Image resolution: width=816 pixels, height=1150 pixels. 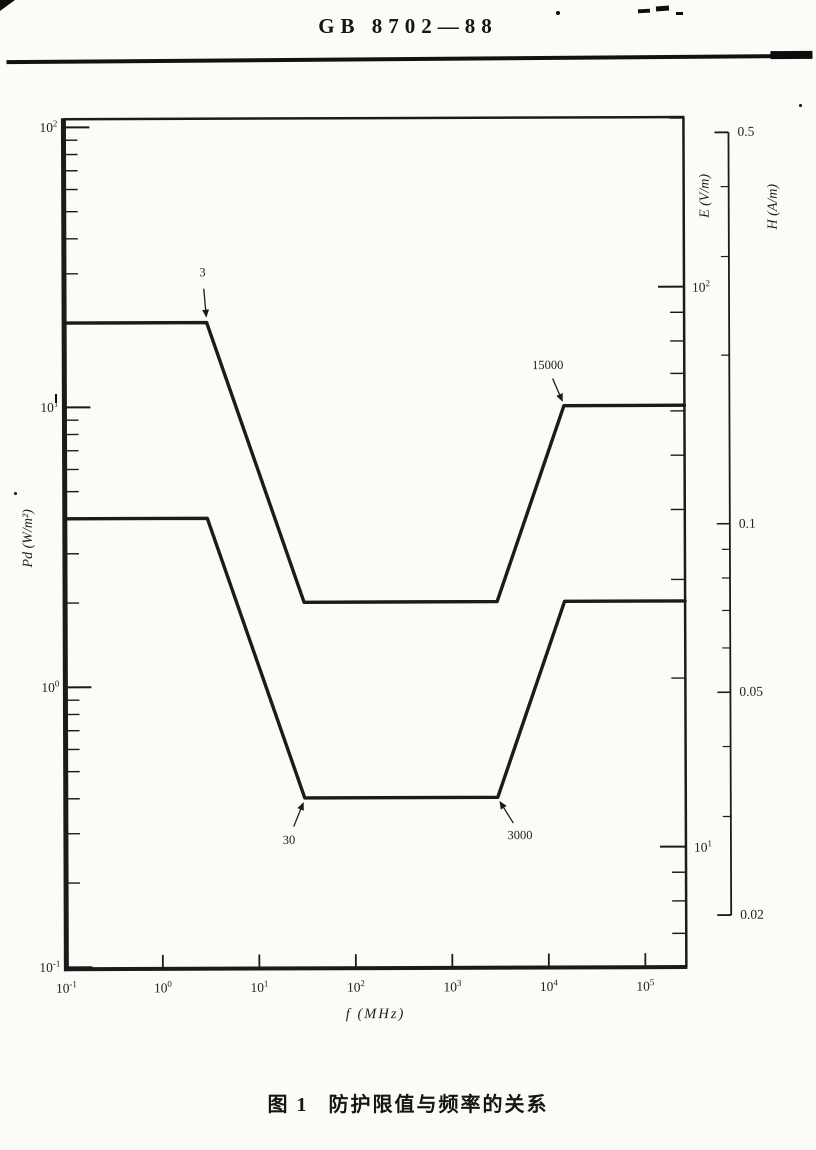 I want to click on h-tick-label: 0.5, so click(x=746, y=132).